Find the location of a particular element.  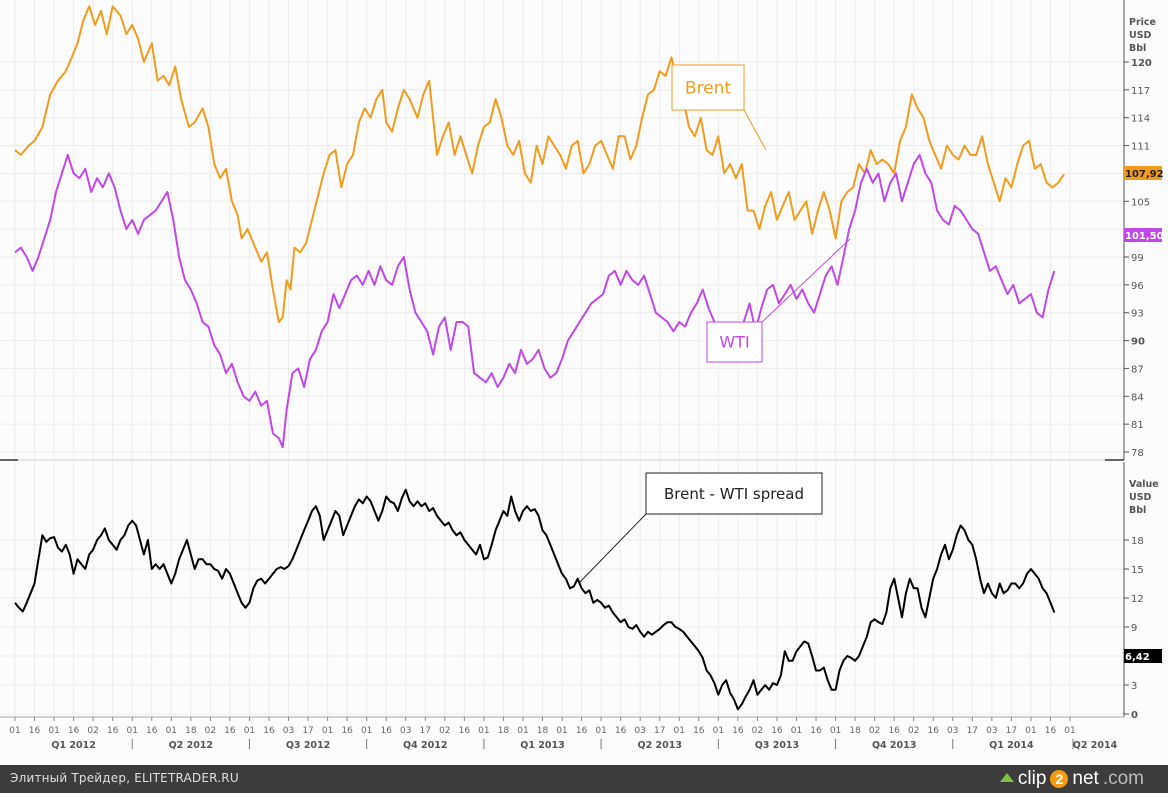

top-axis-title: Price is located at coordinates (1142, 22).